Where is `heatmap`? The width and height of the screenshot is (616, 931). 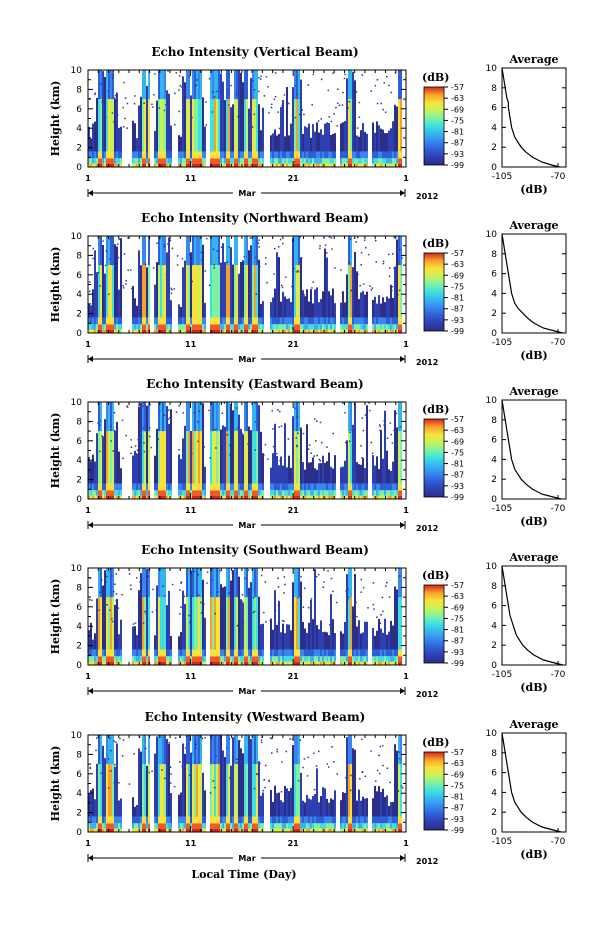
heatmap is located at coordinates (245, 284).